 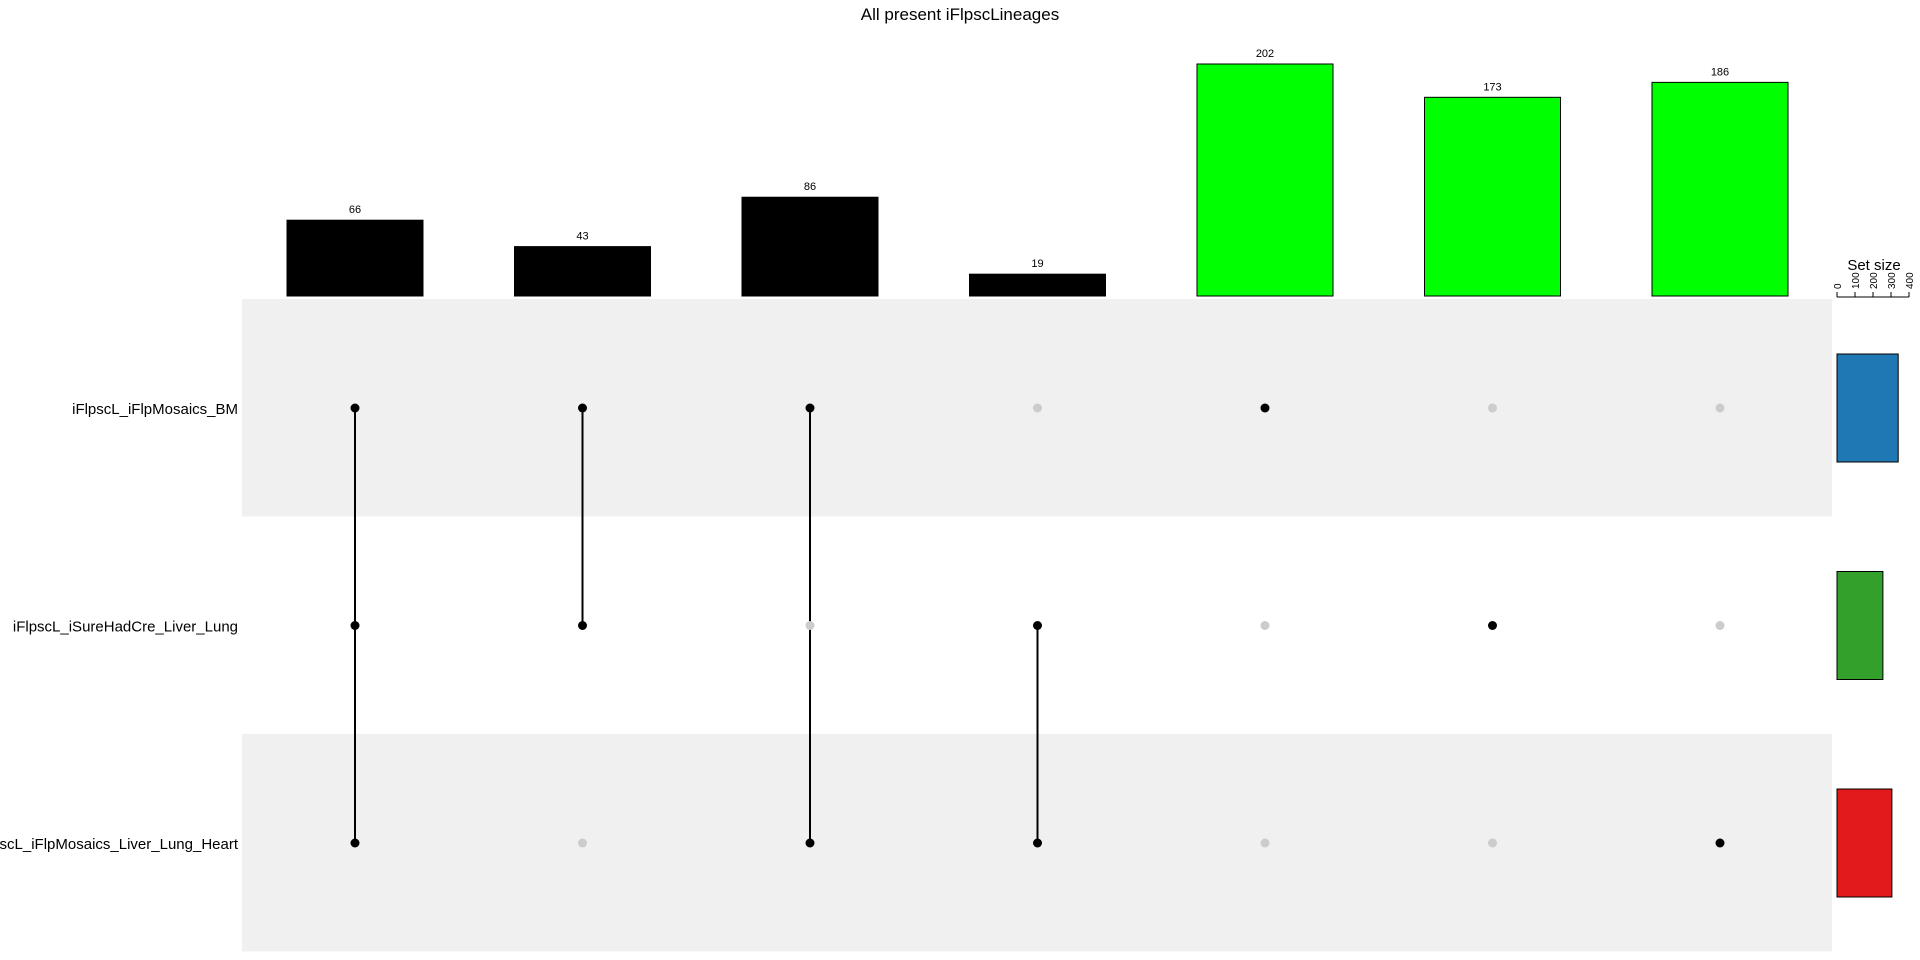 I want to click on bar-value-label: 173, so click(x=1492, y=87).